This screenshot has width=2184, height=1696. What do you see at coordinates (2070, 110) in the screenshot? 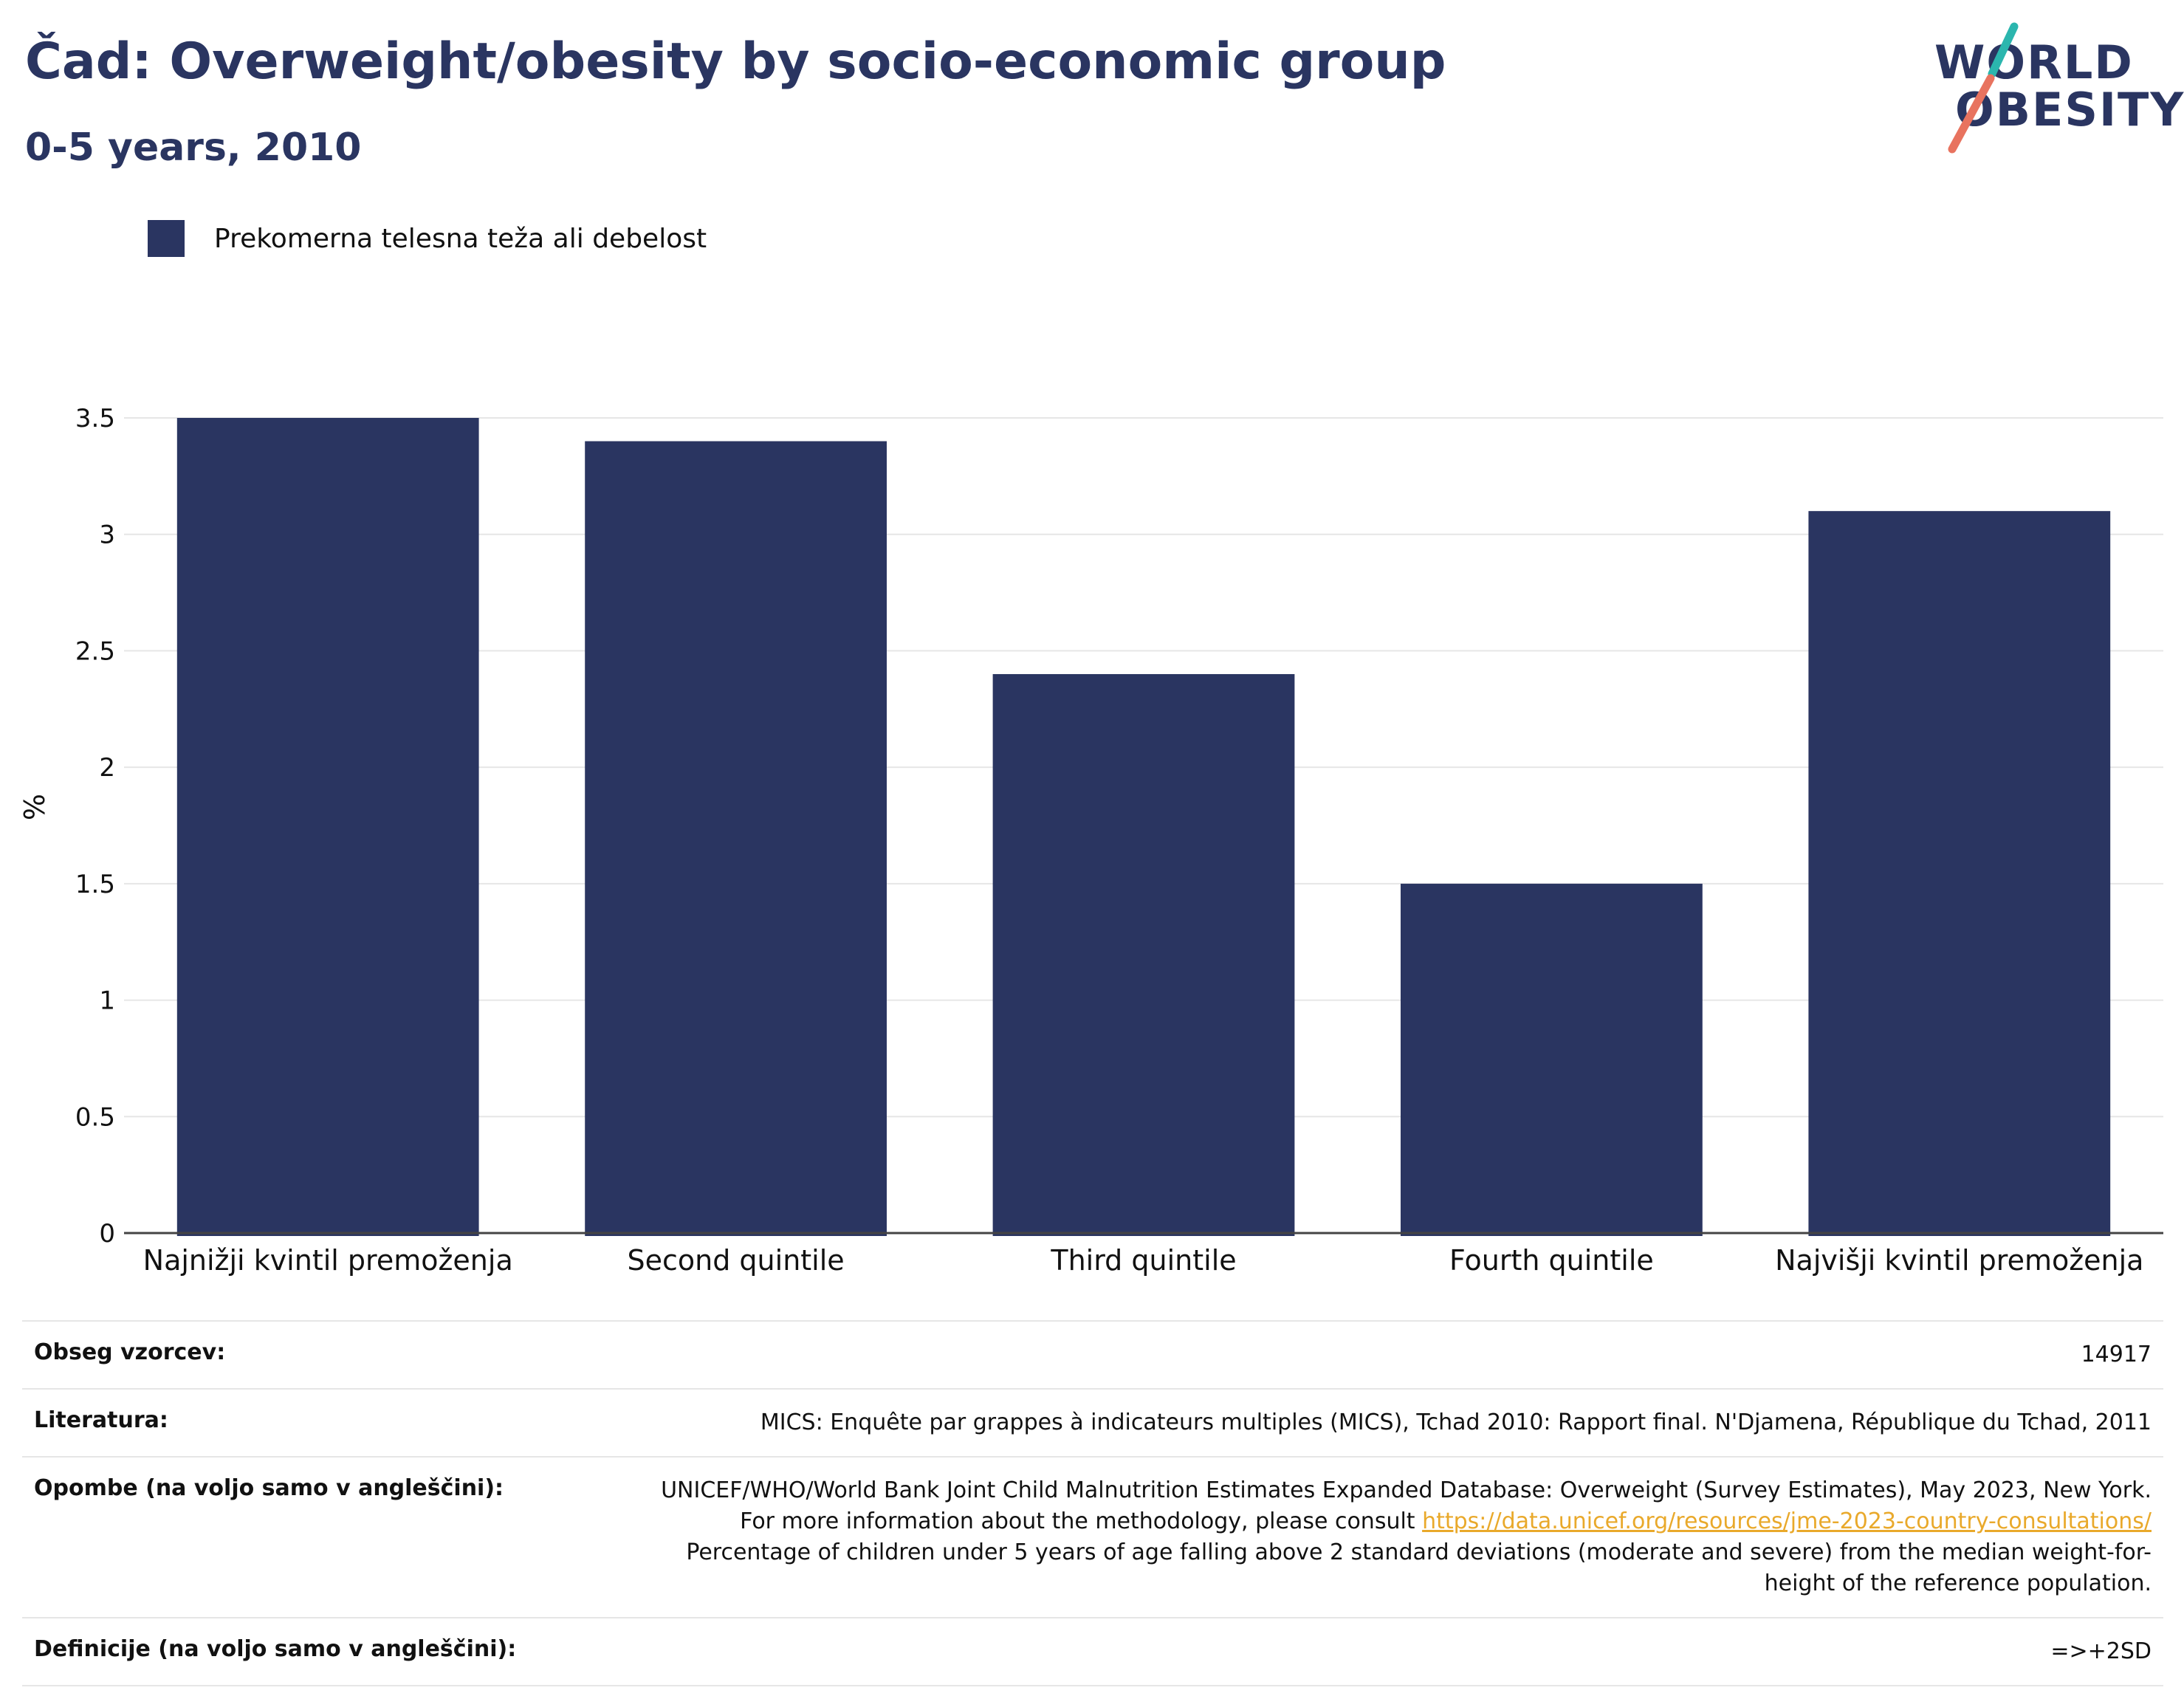
I see `logo-line-obesity: OBESITY` at bounding box center [2070, 110].